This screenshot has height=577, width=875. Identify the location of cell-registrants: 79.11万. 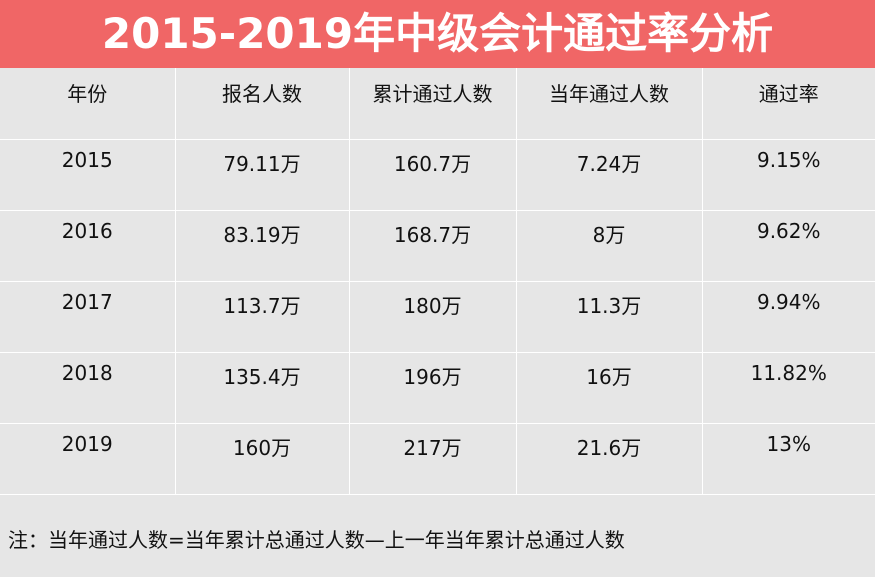
(262, 175).